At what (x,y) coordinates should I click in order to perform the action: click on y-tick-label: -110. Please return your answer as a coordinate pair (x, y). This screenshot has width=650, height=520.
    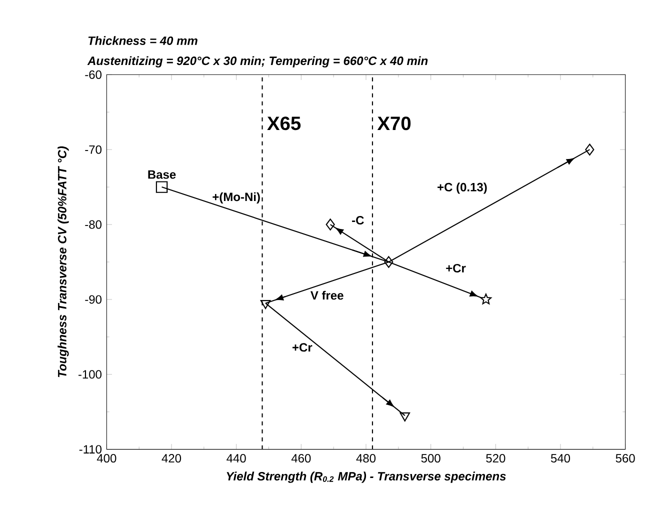
    Looking at the image, I should click on (90, 449).